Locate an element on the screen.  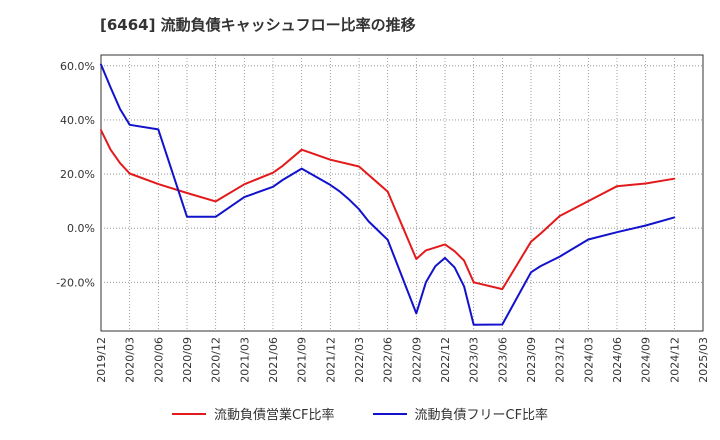
x-tick-label: 2024/03 is located at coordinates (588, 360).